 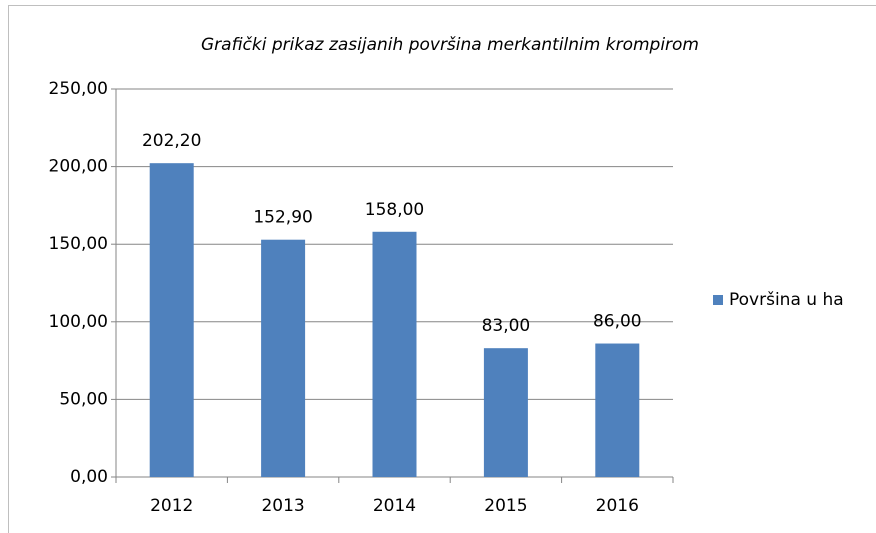 What do you see at coordinates (78, 89) in the screenshot?
I see `y-tick-label: 250,00` at bounding box center [78, 89].